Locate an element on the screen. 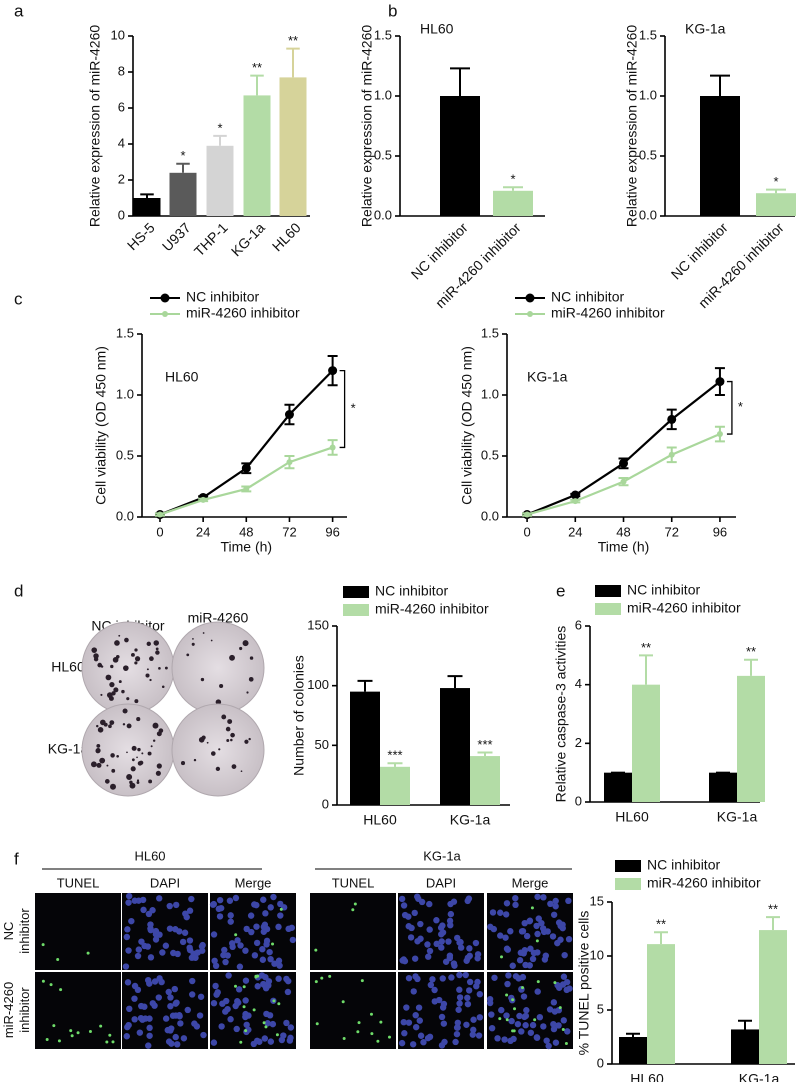 The height and width of the screenshot is (1082, 800). y-tick-label: 1.0 is located at coordinates (125, 393).